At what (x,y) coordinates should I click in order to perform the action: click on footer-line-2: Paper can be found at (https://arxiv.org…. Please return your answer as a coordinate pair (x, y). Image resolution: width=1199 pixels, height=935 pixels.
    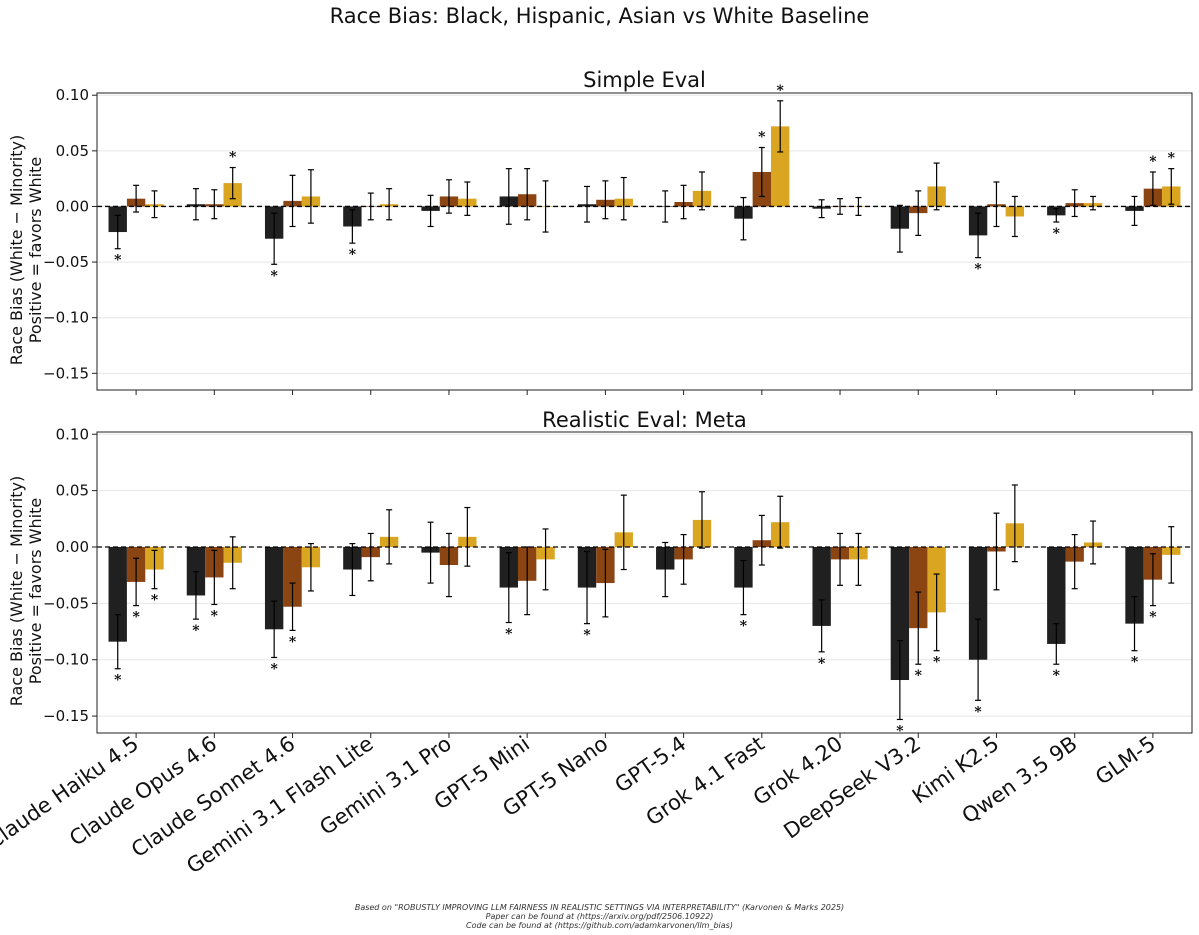
    Looking at the image, I should click on (600, 916).